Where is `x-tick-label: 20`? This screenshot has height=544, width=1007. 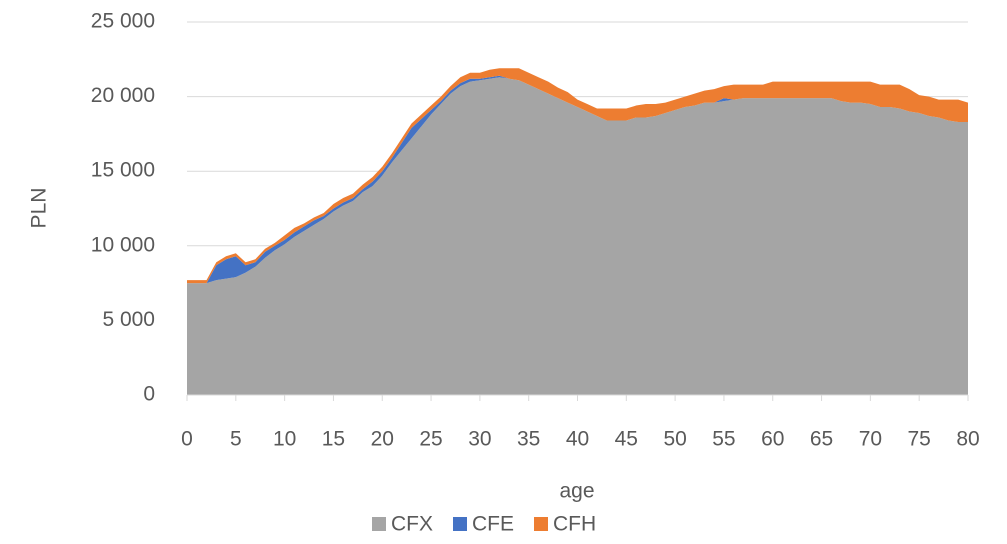 x-tick-label: 20 is located at coordinates (382, 439).